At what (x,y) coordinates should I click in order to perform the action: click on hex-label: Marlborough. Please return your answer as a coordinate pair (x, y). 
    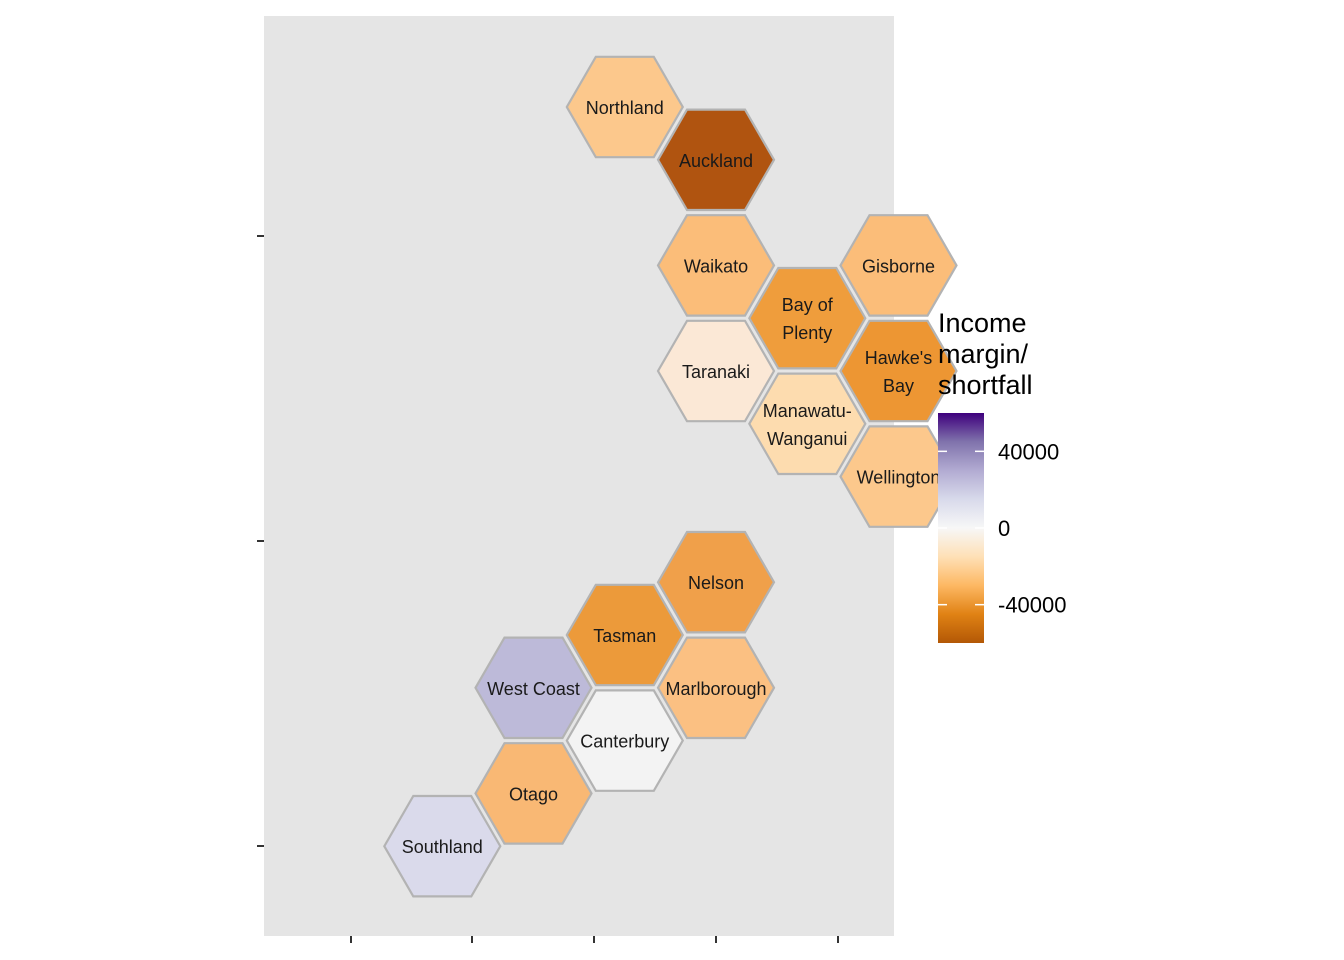
    Looking at the image, I should click on (715, 689).